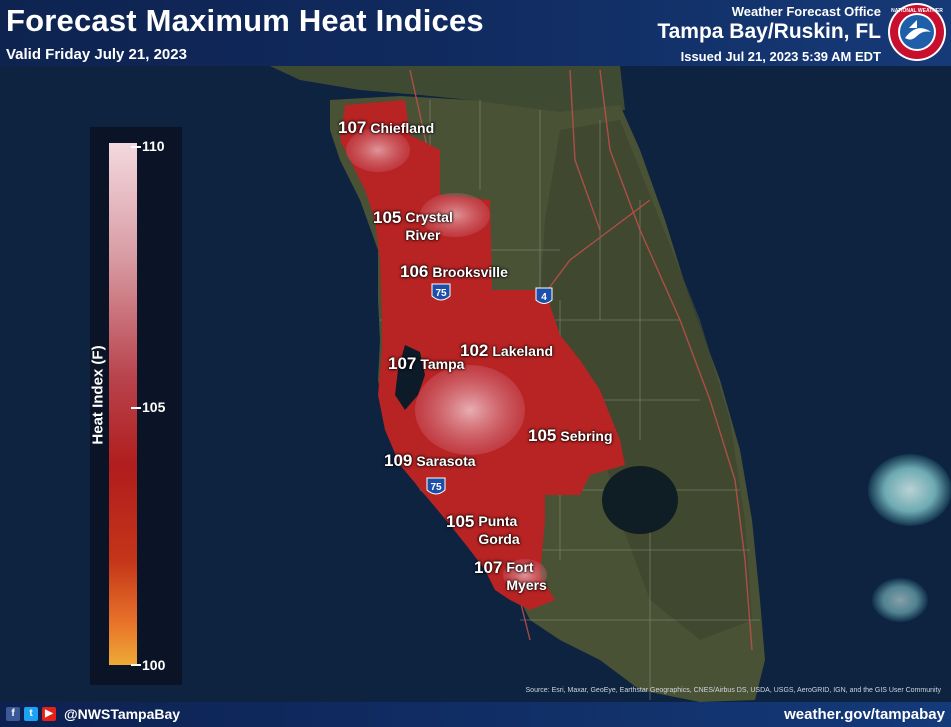 The width and height of the screenshot is (951, 727). What do you see at coordinates (483, 529) in the screenshot?
I see `city-label-punta-gorda: 105 Punta Gorda` at bounding box center [483, 529].